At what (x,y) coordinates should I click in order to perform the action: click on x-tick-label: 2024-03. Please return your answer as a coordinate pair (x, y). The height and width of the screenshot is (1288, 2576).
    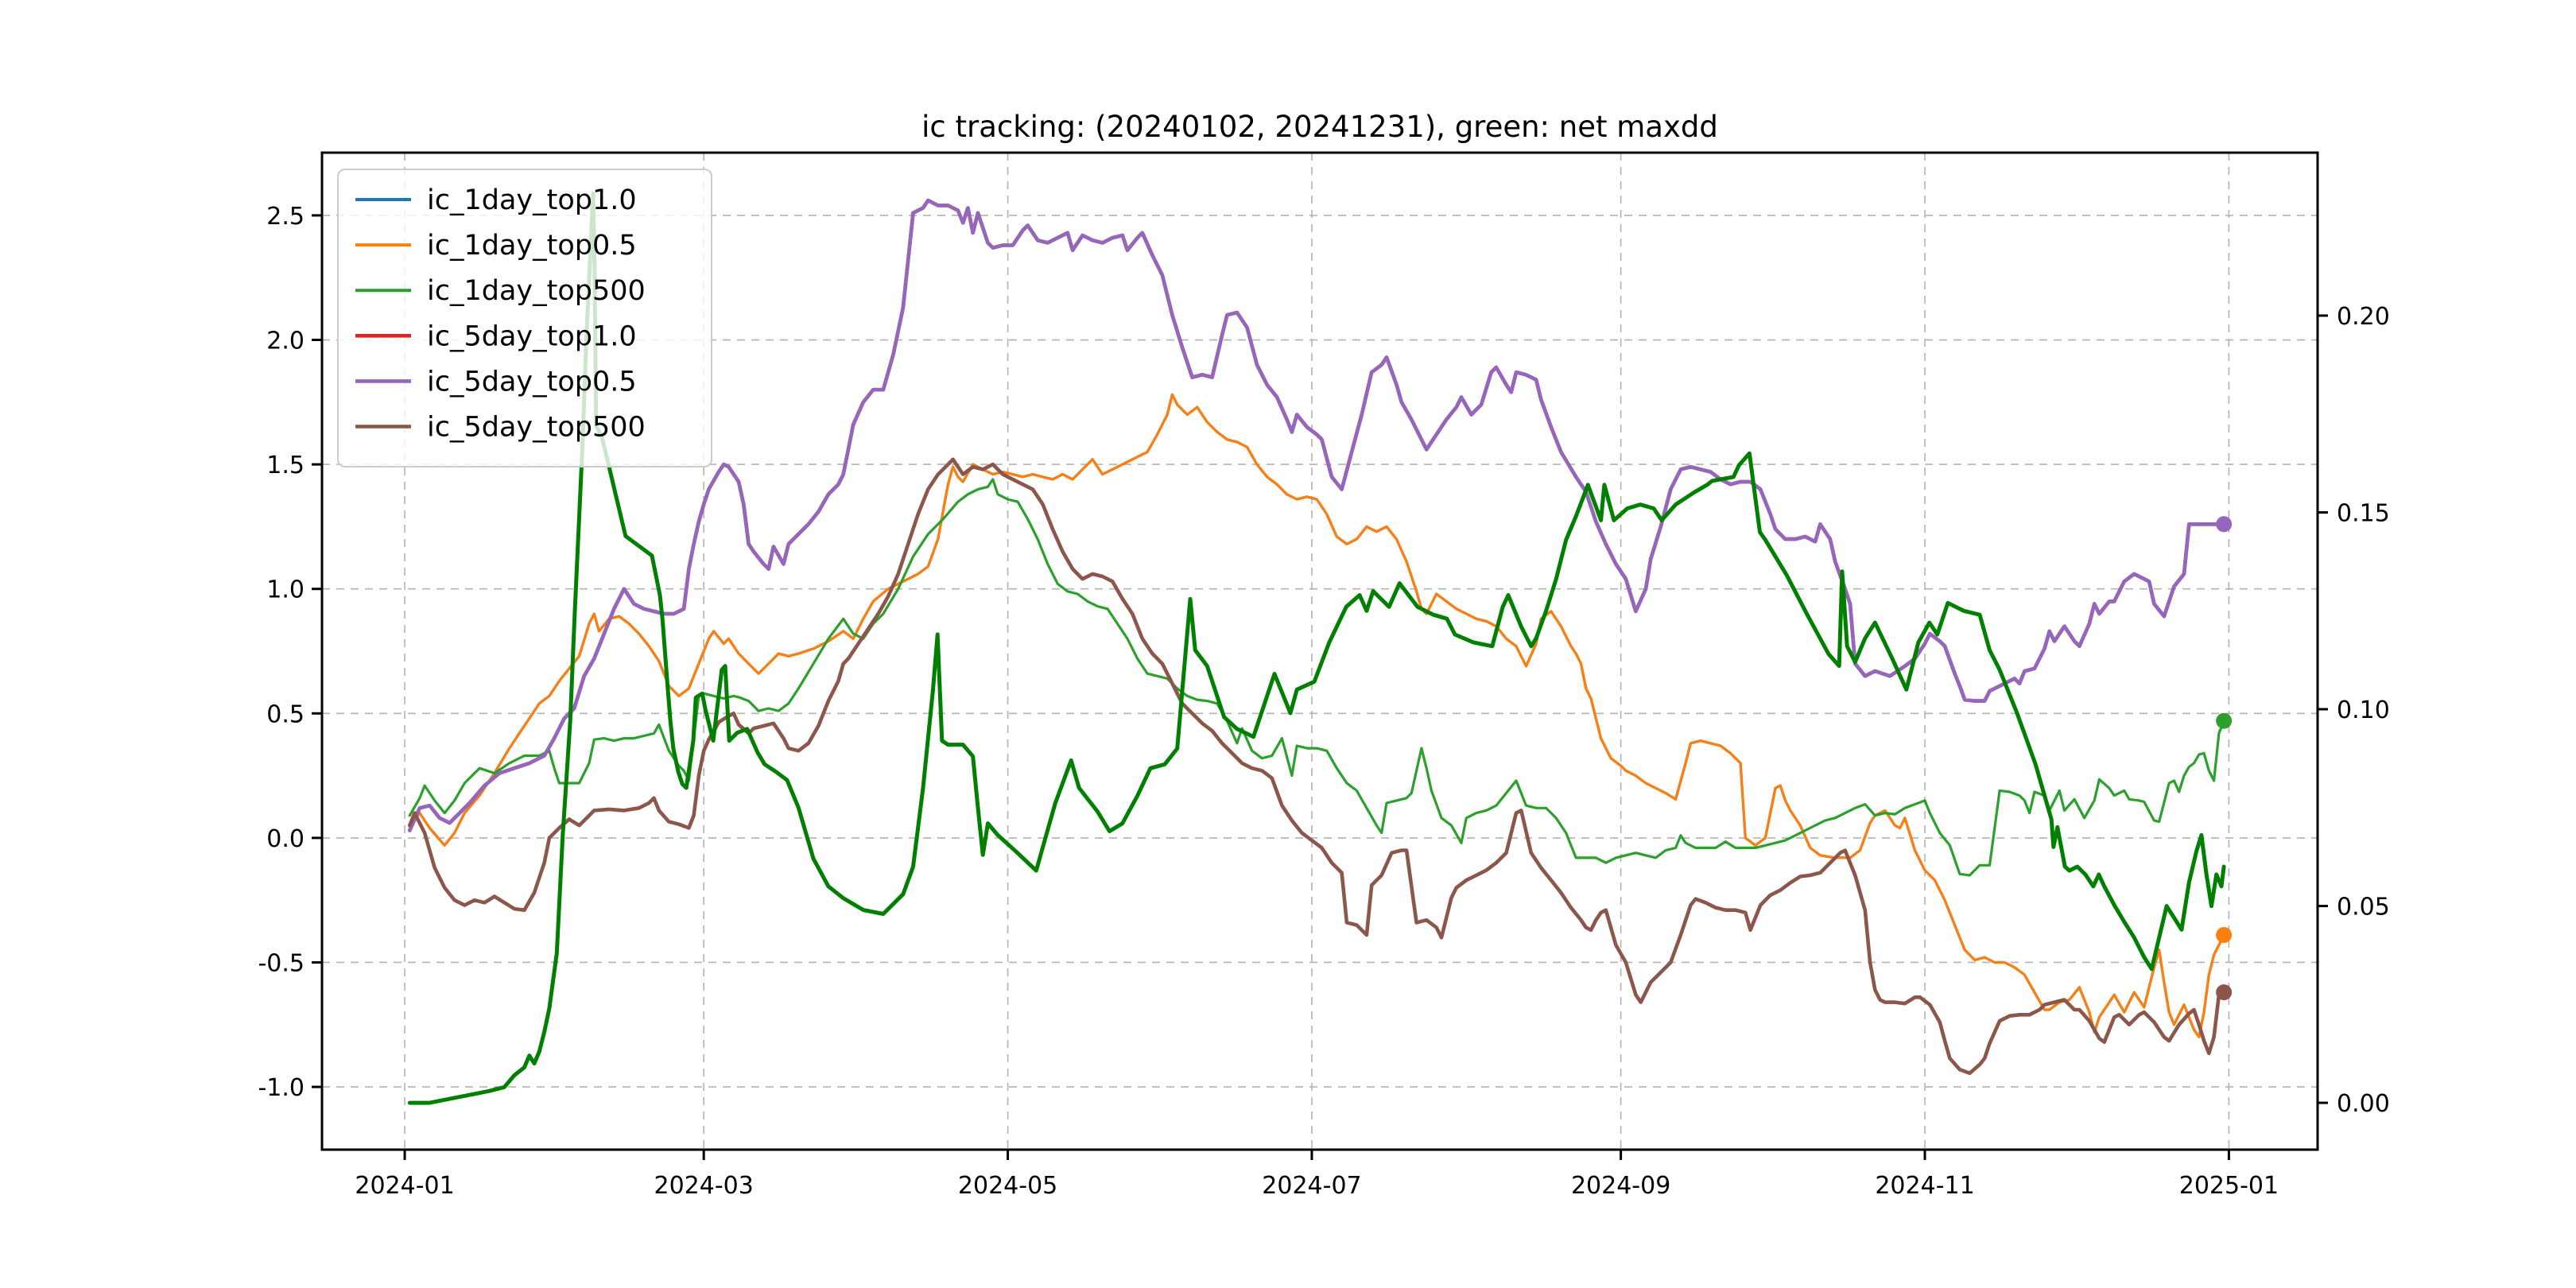
    Looking at the image, I should click on (704, 1186).